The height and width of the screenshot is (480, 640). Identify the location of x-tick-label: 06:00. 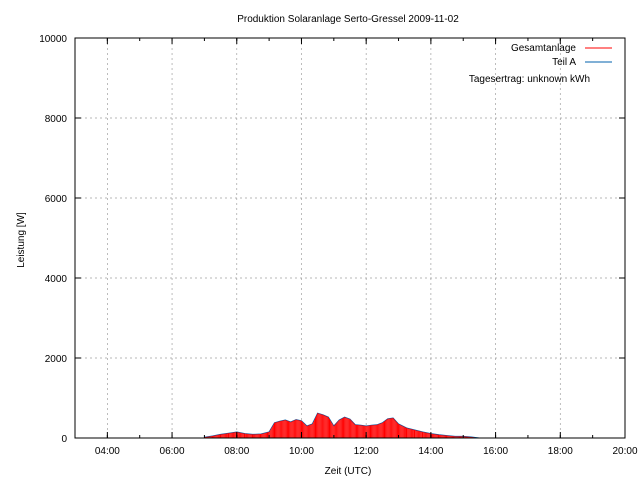
(172, 451).